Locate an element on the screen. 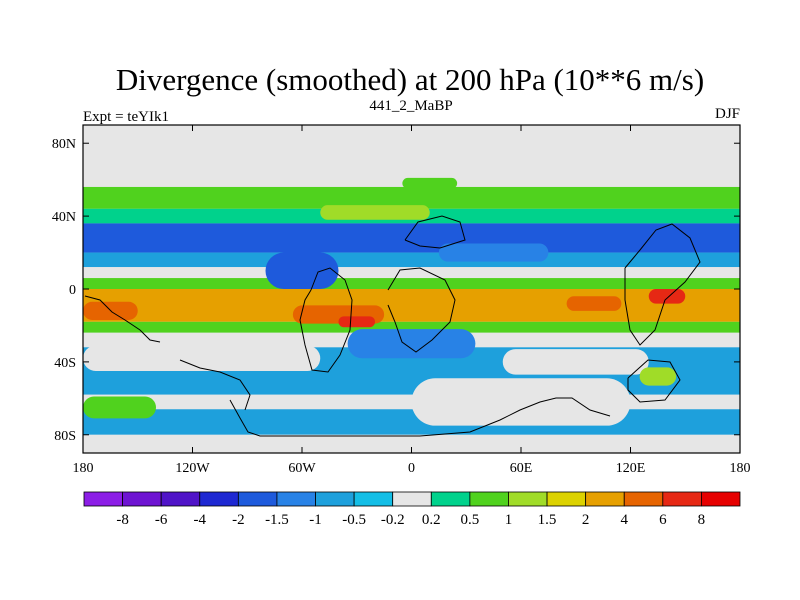  right-subtitle: DJF is located at coordinates (727, 114).